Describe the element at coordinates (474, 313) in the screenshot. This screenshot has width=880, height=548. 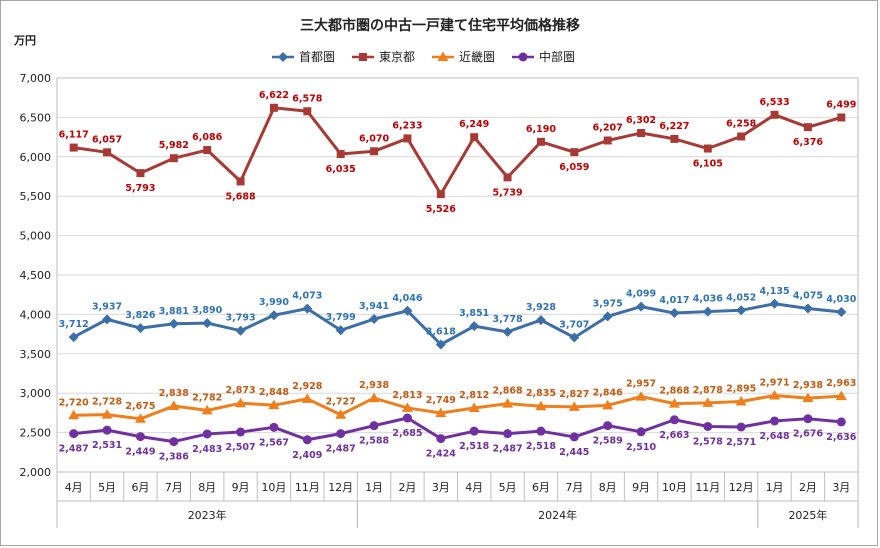
I see `data-label: 3,851` at that location.